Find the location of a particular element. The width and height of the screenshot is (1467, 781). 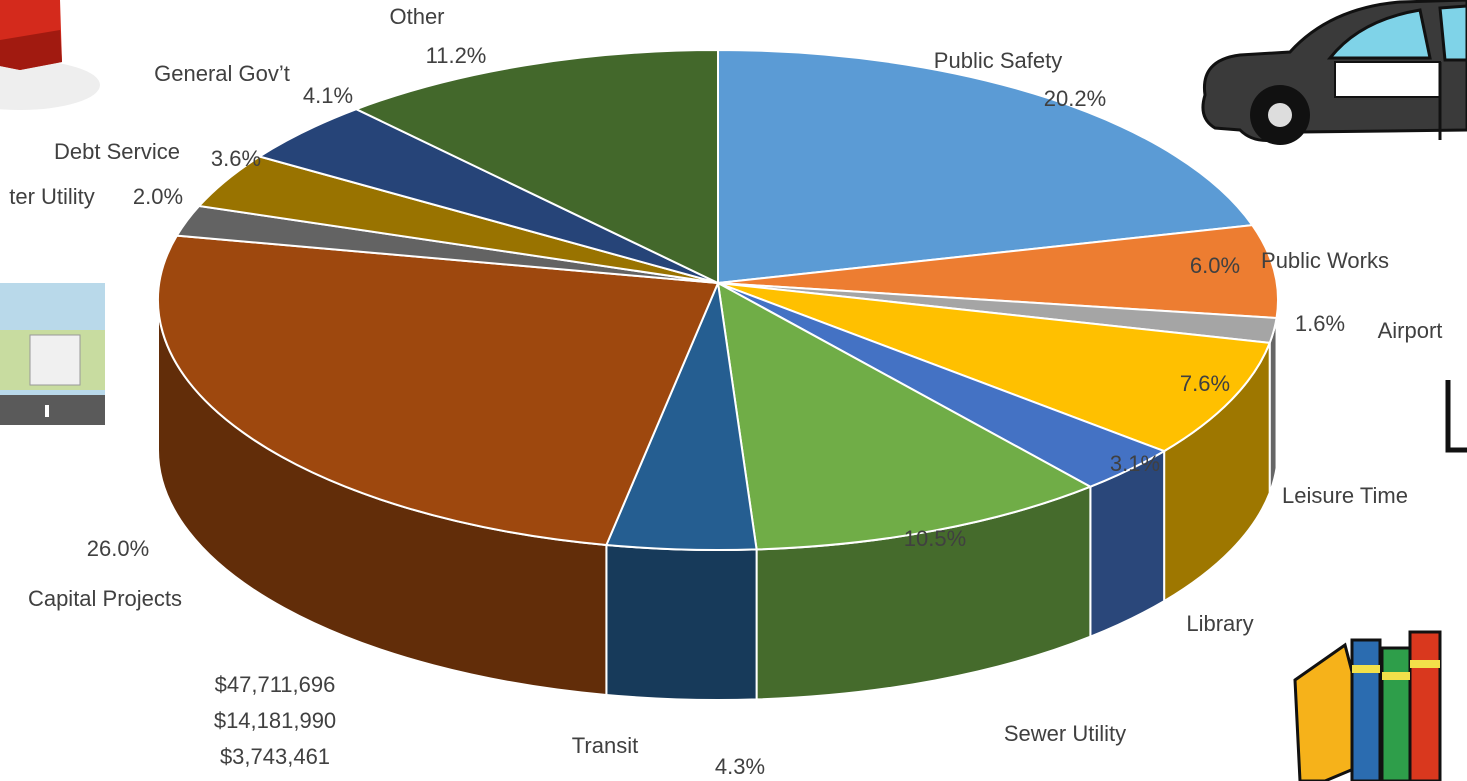

category-label: Airport is located at coordinates (1410, 330).